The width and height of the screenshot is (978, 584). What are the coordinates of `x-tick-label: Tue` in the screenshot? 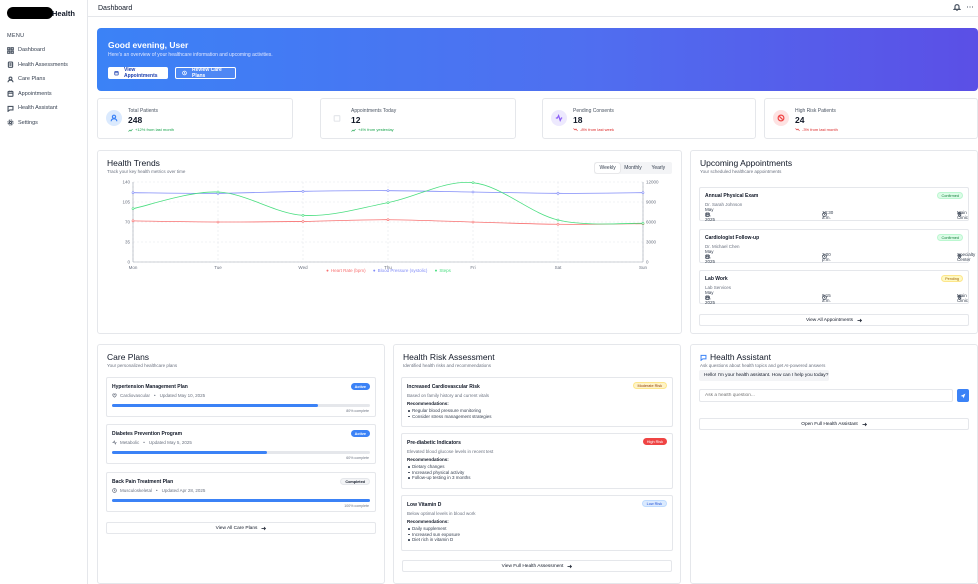 It's located at (218, 267).